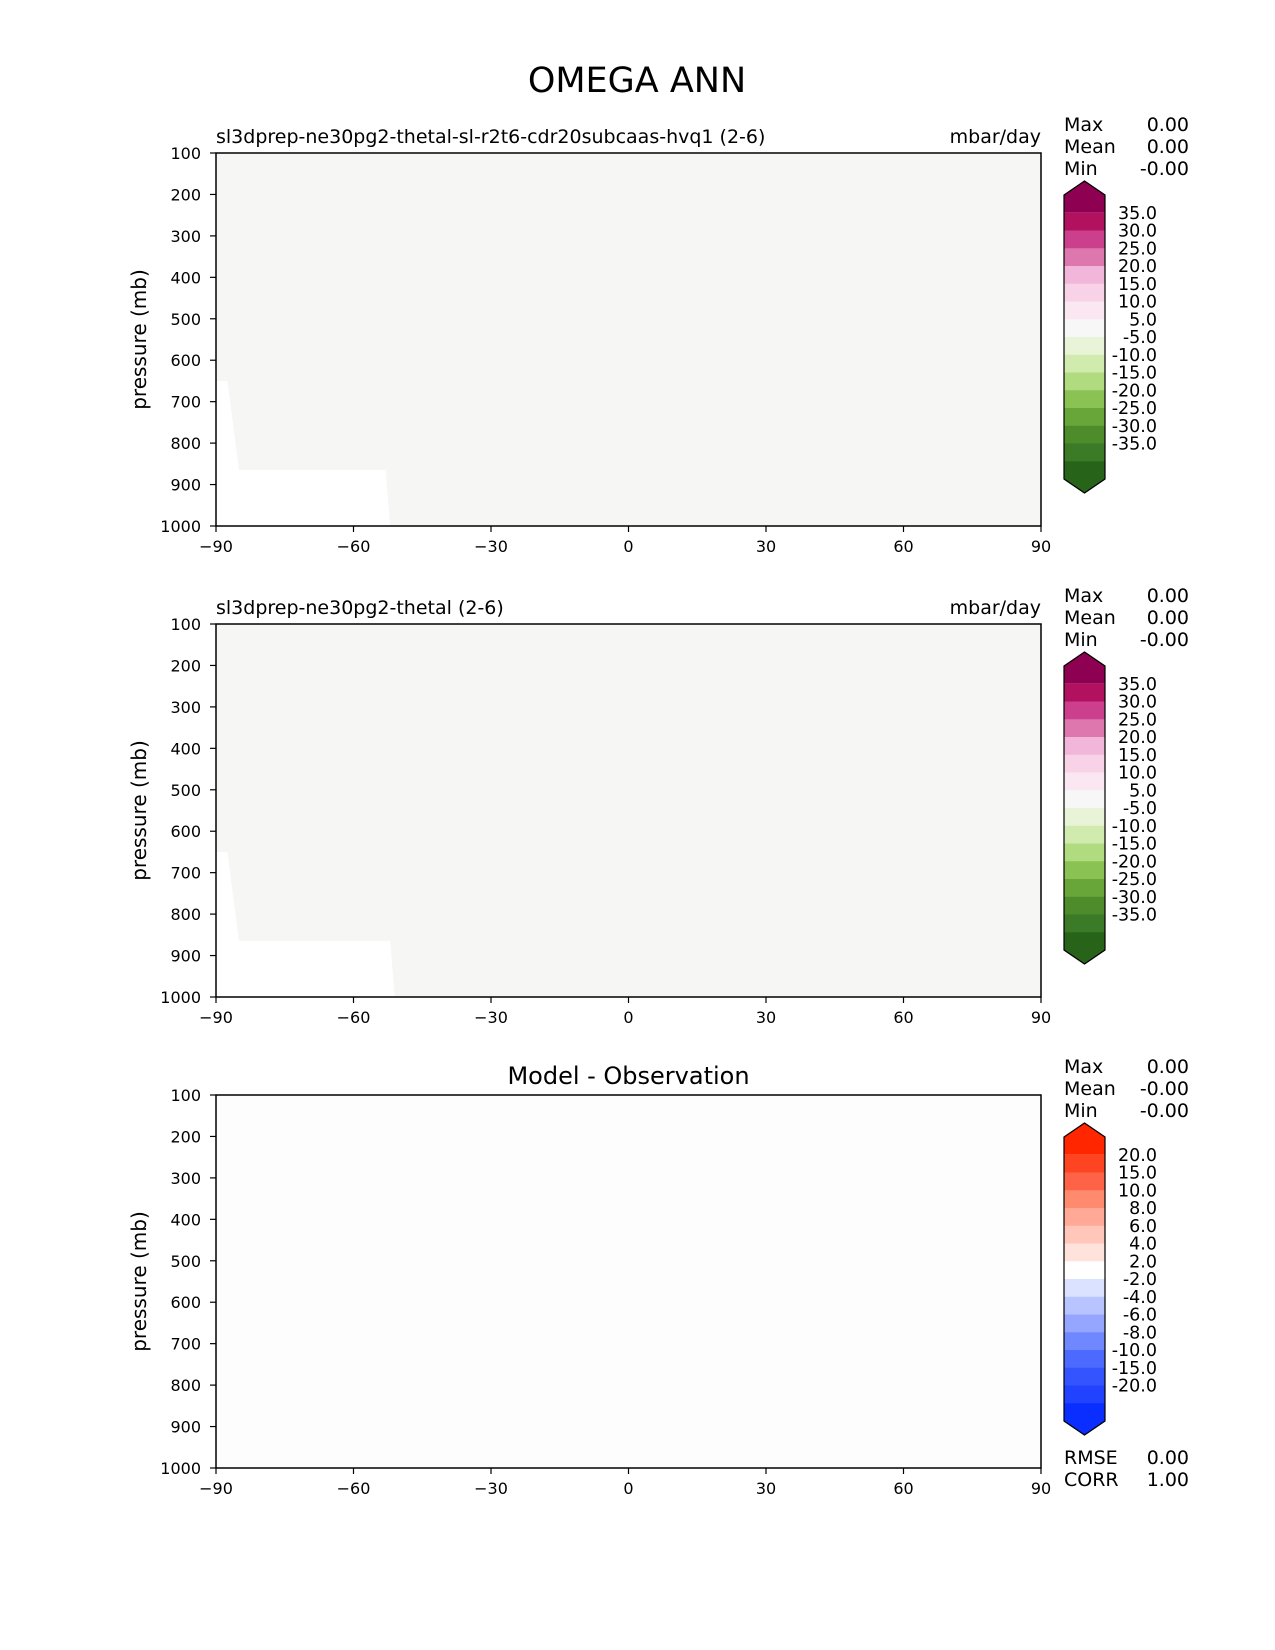  Describe the element at coordinates (1137, 1191) in the screenshot. I see `colorbar-label: 10.0` at that location.